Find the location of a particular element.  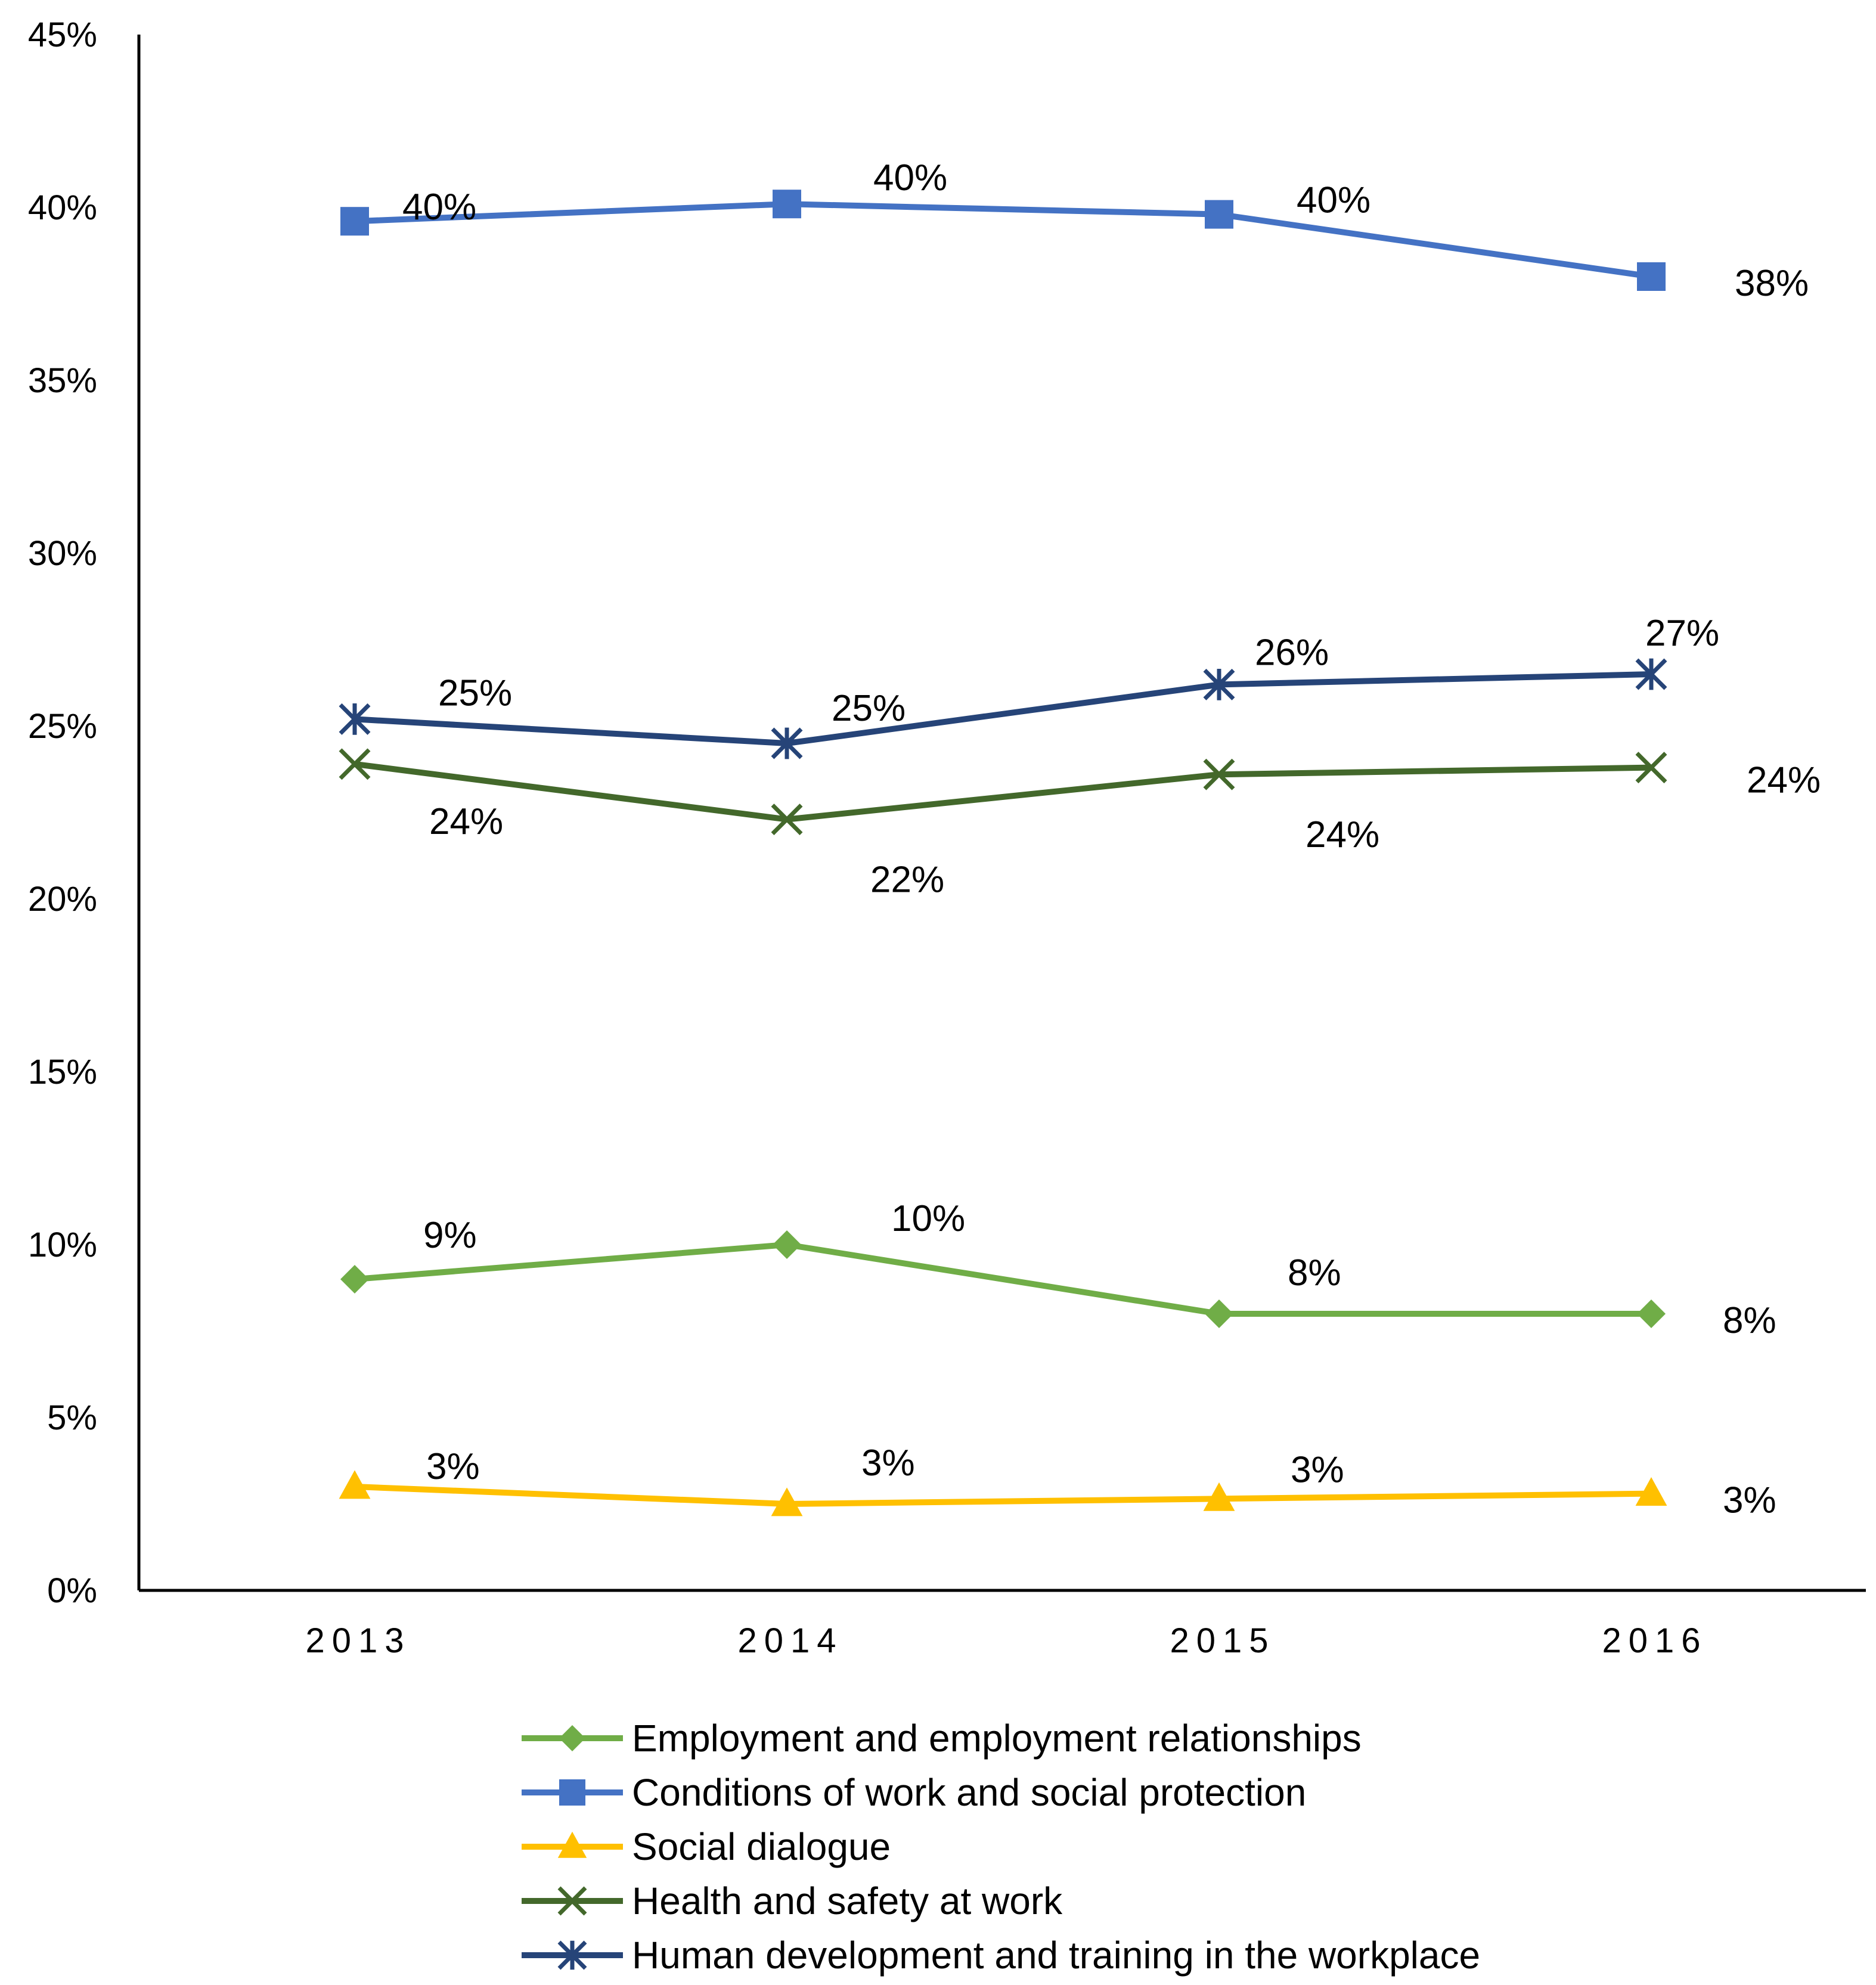

y-tick-label: 25% is located at coordinates (62, 726).